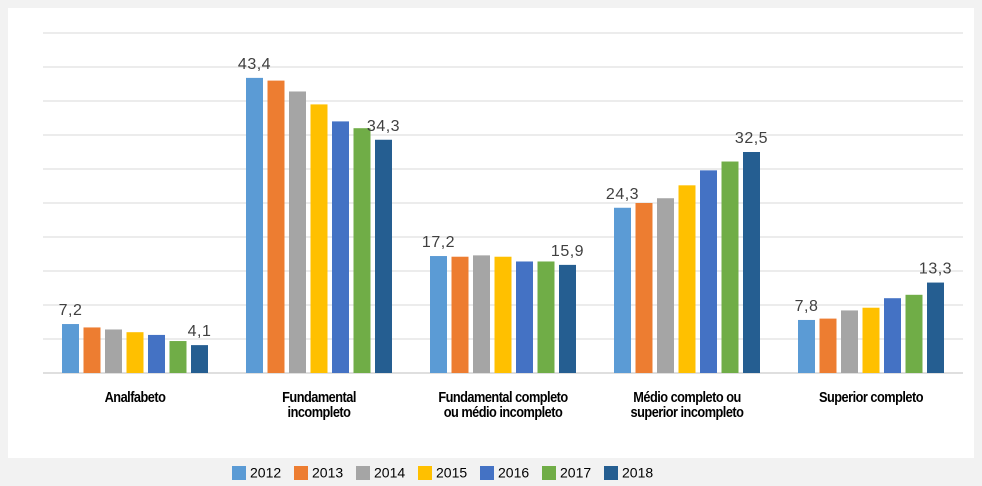 The height and width of the screenshot is (486, 982). I want to click on data-label: 7,8, so click(807, 306).